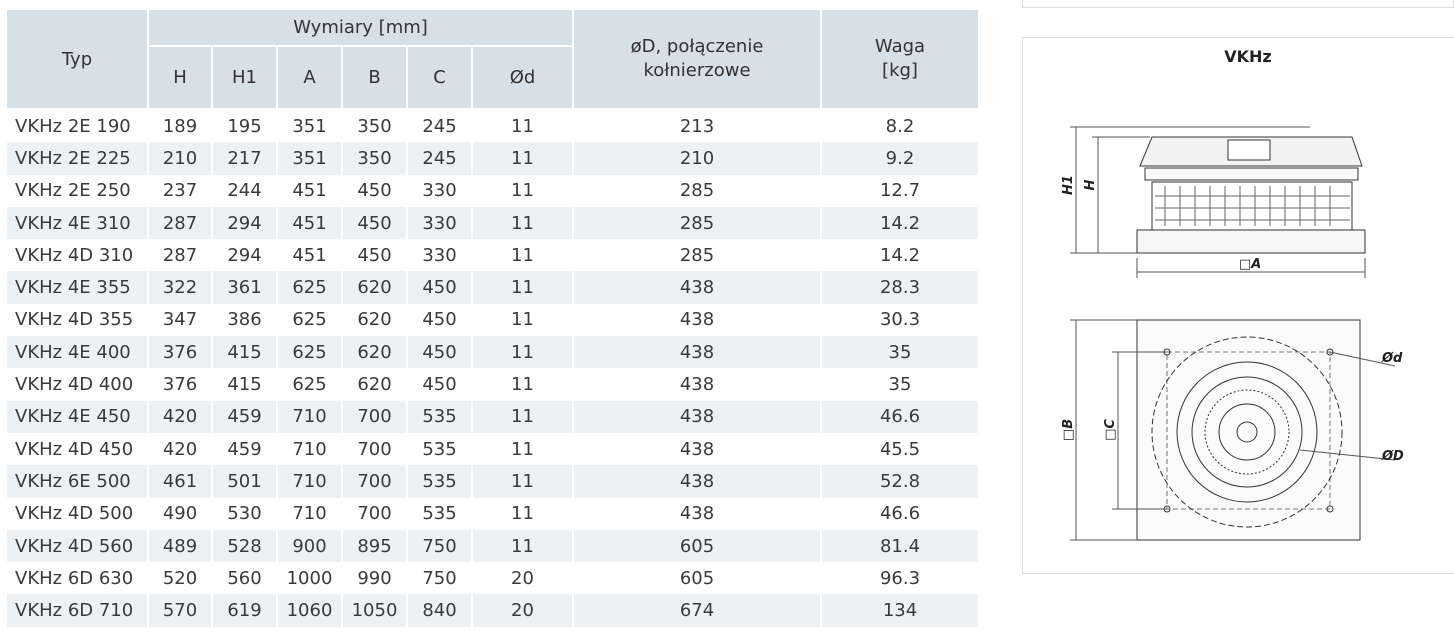 This screenshot has width=1454, height=638. I want to click on type-cell: VKHz 4D 500, so click(77, 513).